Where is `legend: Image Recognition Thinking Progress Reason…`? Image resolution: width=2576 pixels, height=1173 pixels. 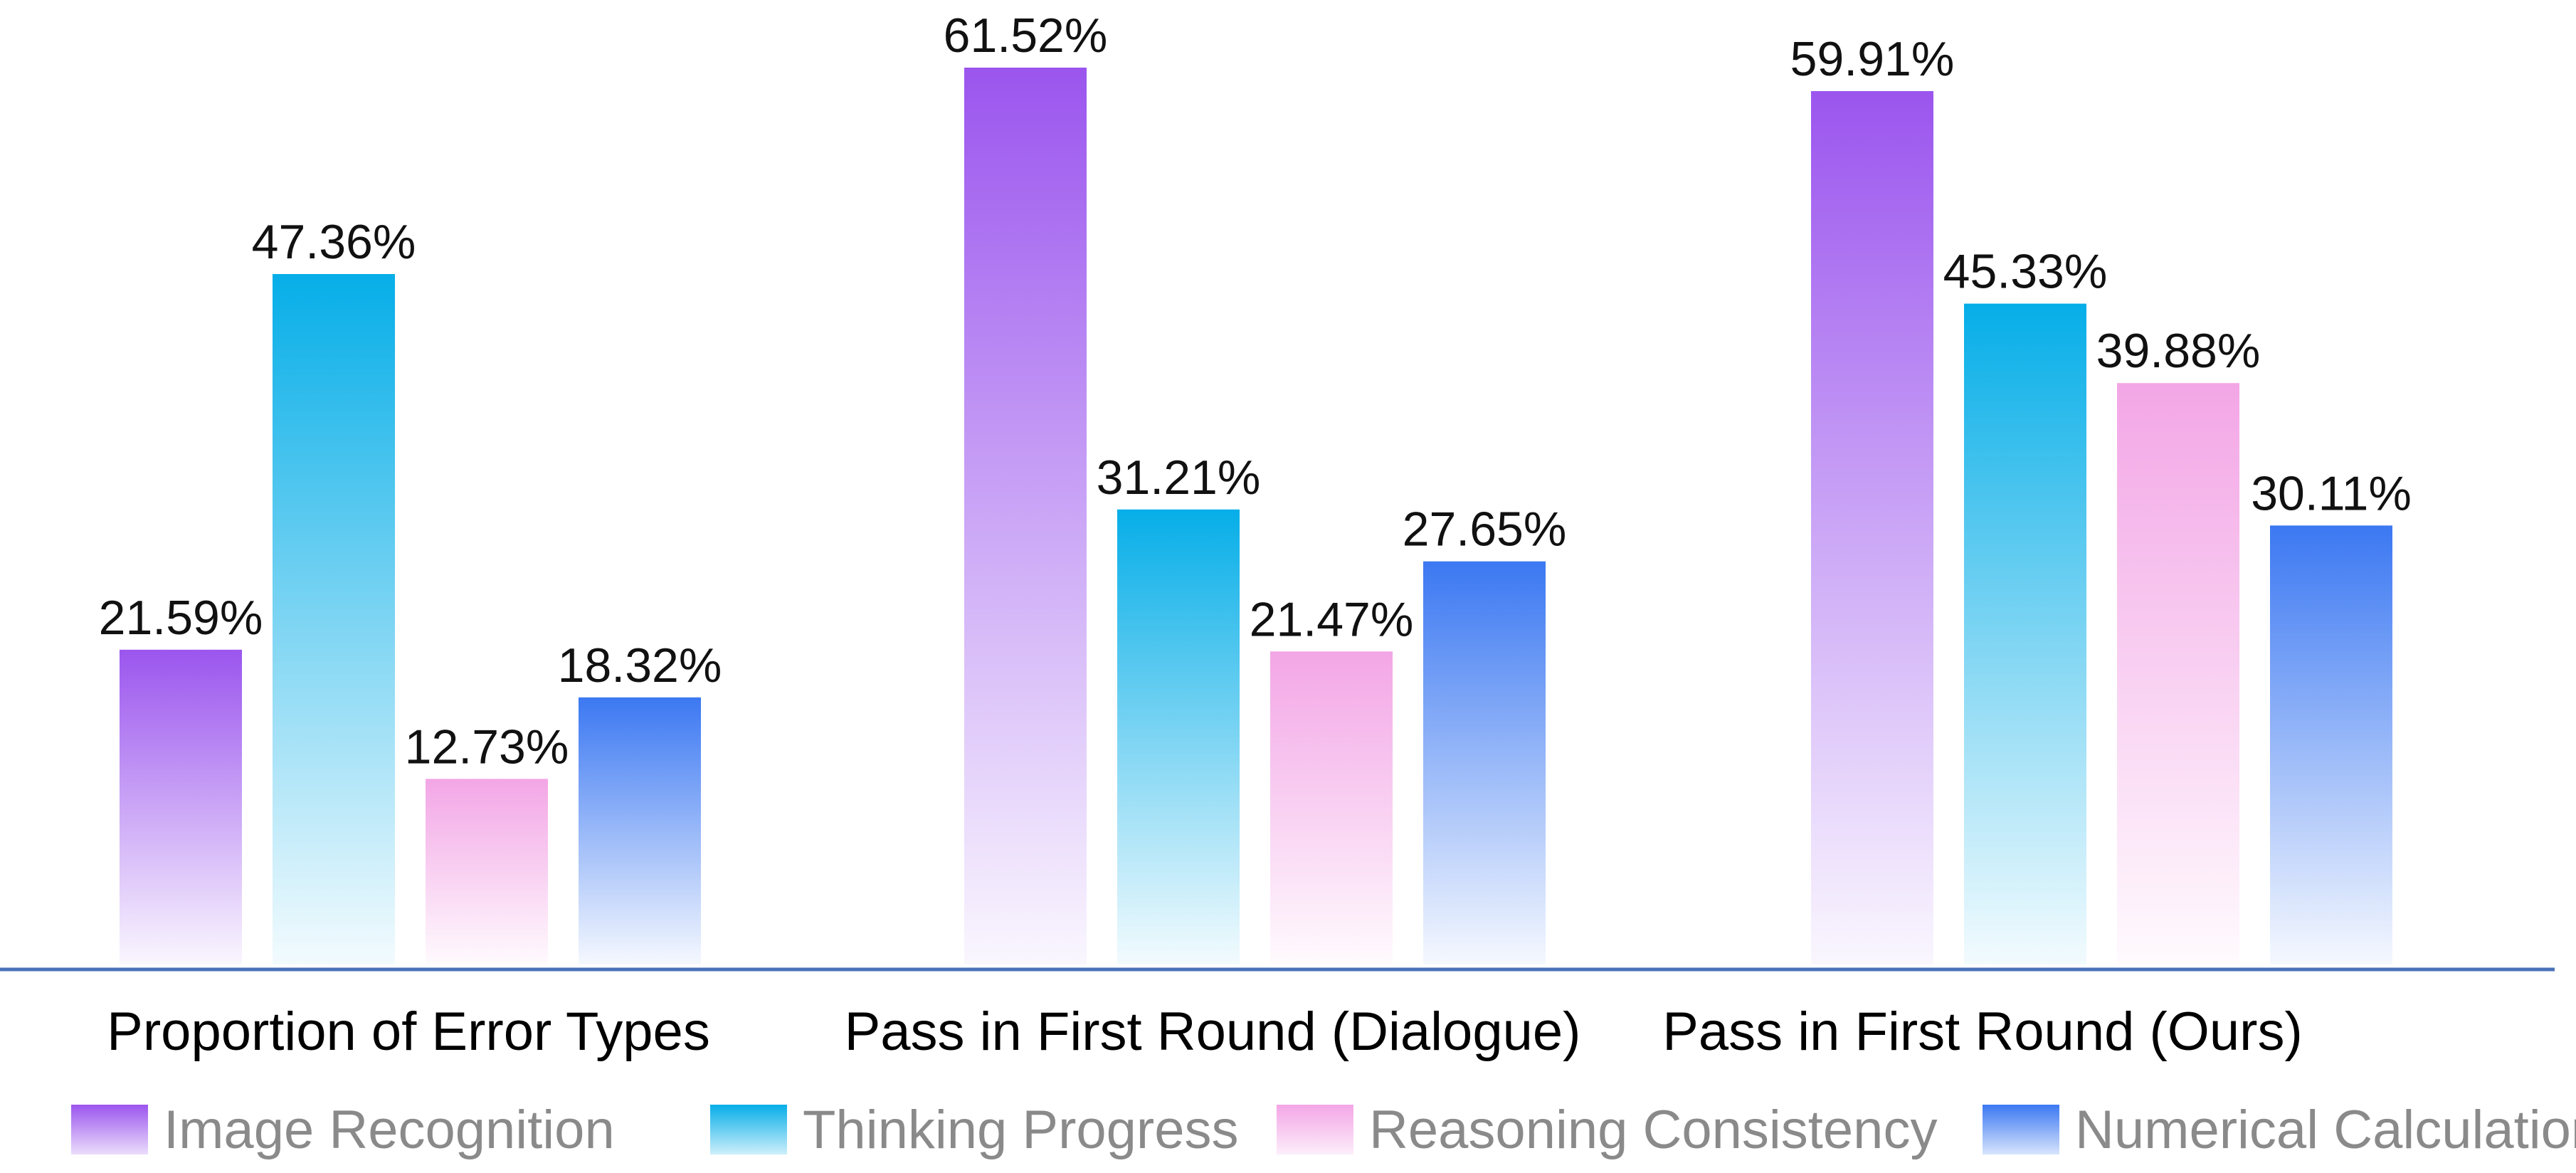 legend: Image Recognition Thinking Progress Reason… is located at coordinates (1323, 1130).